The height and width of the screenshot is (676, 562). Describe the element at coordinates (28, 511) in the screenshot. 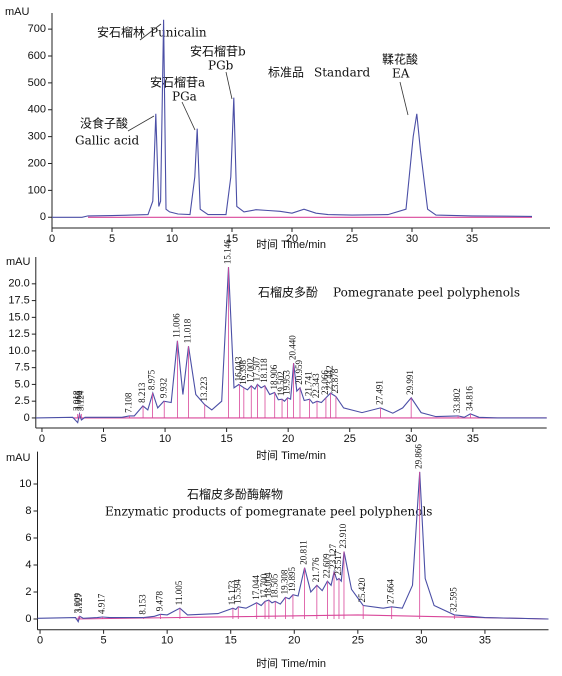

I see `y-tick-label: 8` at that location.